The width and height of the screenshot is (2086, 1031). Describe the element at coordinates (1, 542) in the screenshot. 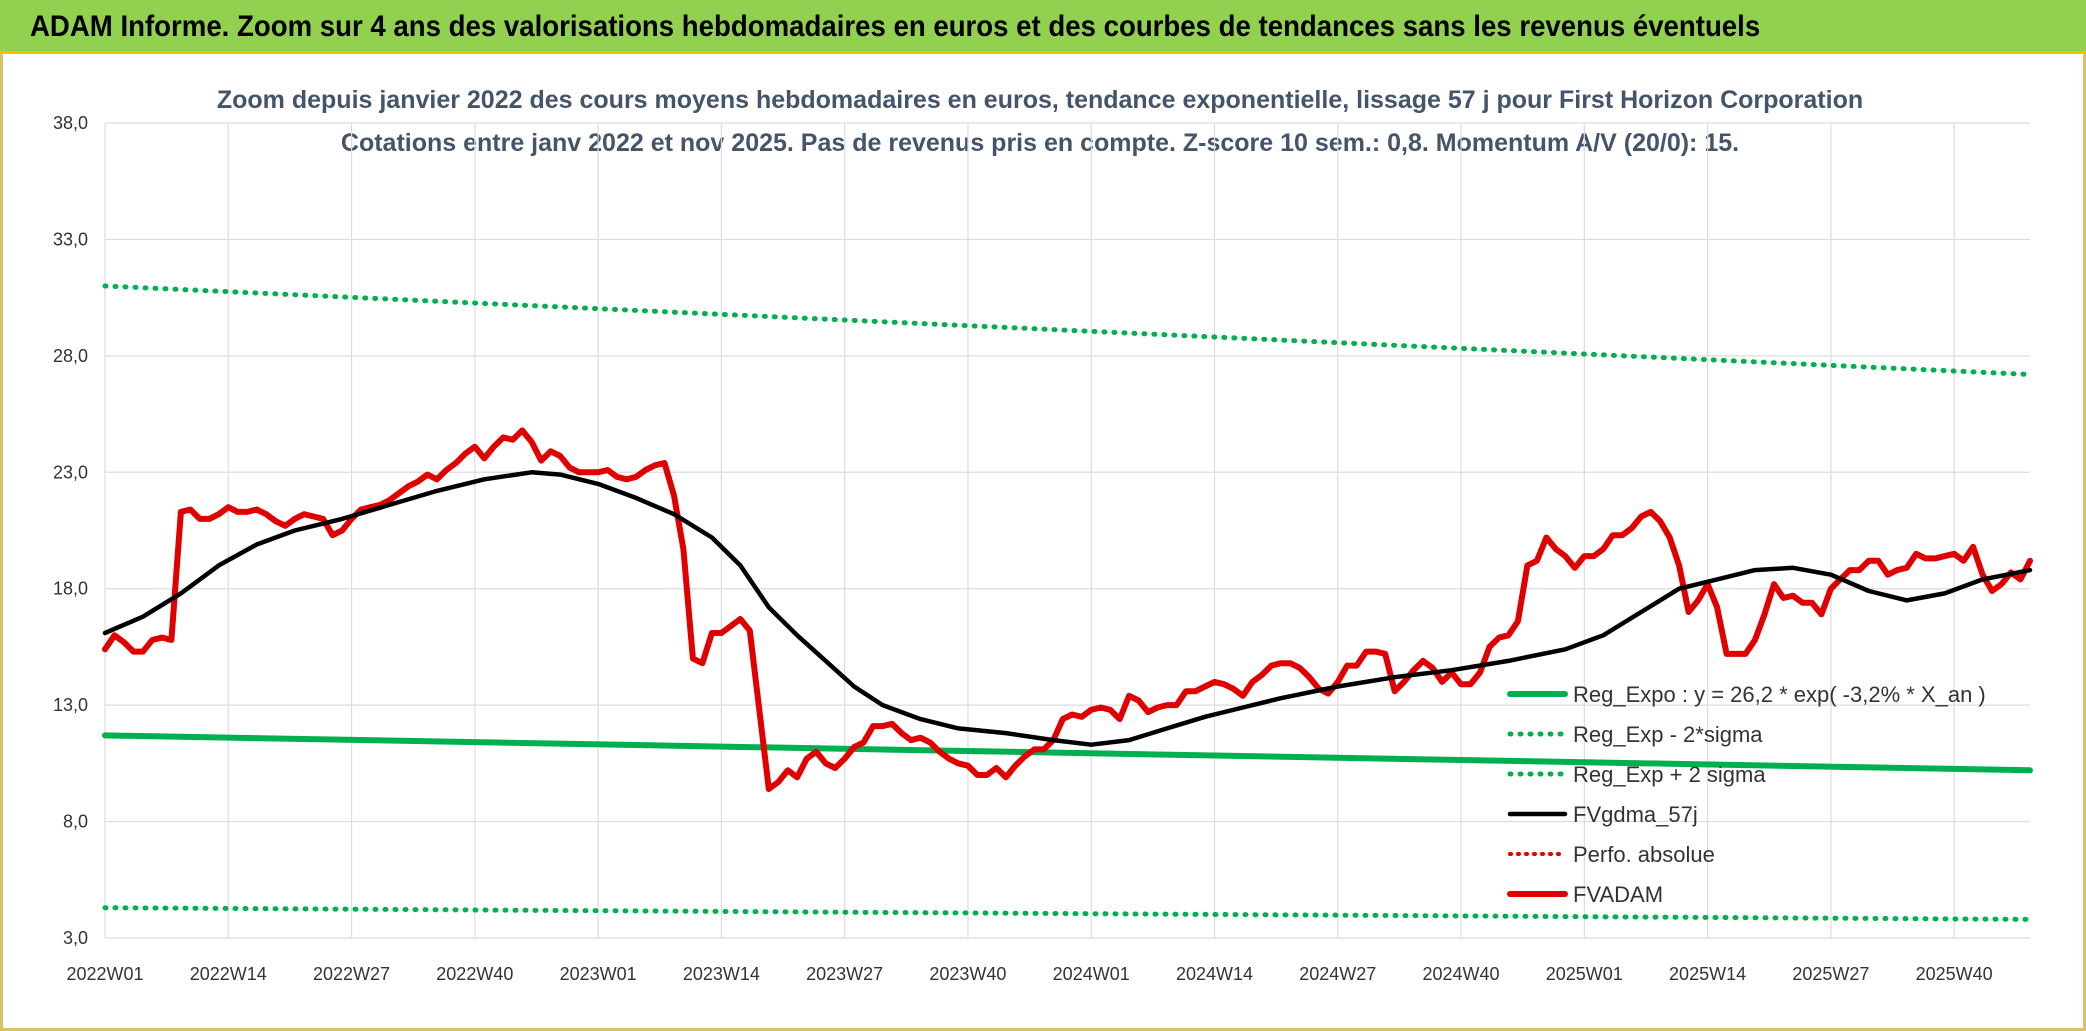

I see `frame-left-border` at that location.